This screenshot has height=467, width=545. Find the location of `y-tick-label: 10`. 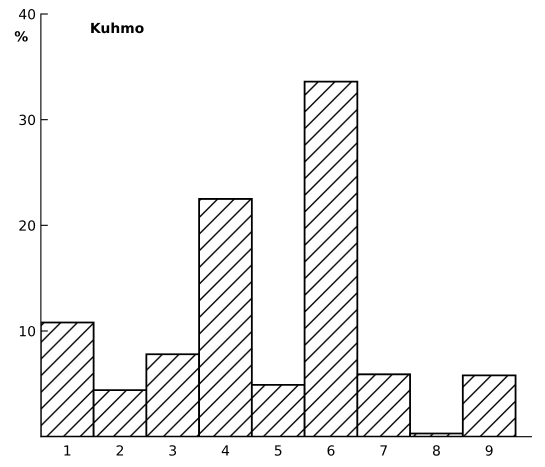

y-tick-label: 10 is located at coordinates (28, 331).